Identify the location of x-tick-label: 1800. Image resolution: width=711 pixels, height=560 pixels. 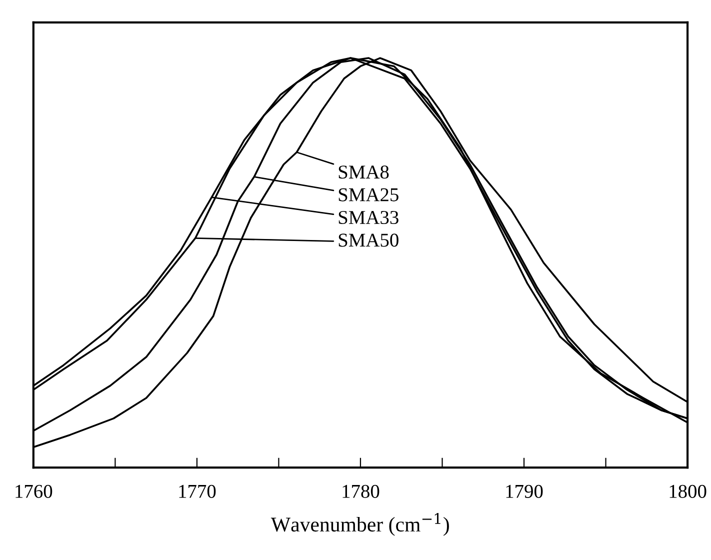
(688, 491).